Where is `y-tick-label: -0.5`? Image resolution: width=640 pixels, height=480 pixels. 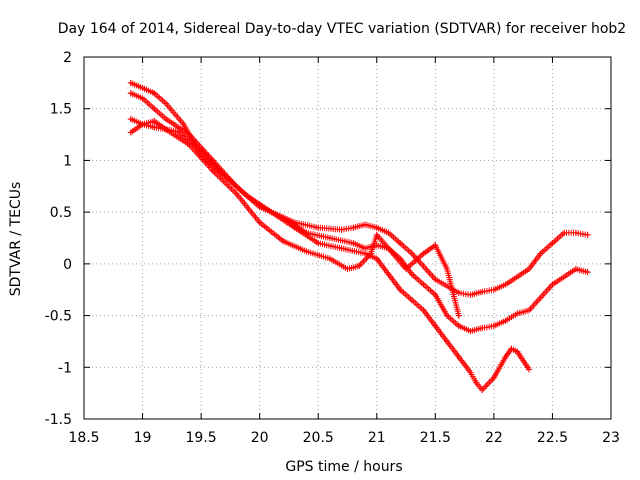
y-tick-label: -0.5 is located at coordinates (58, 317).